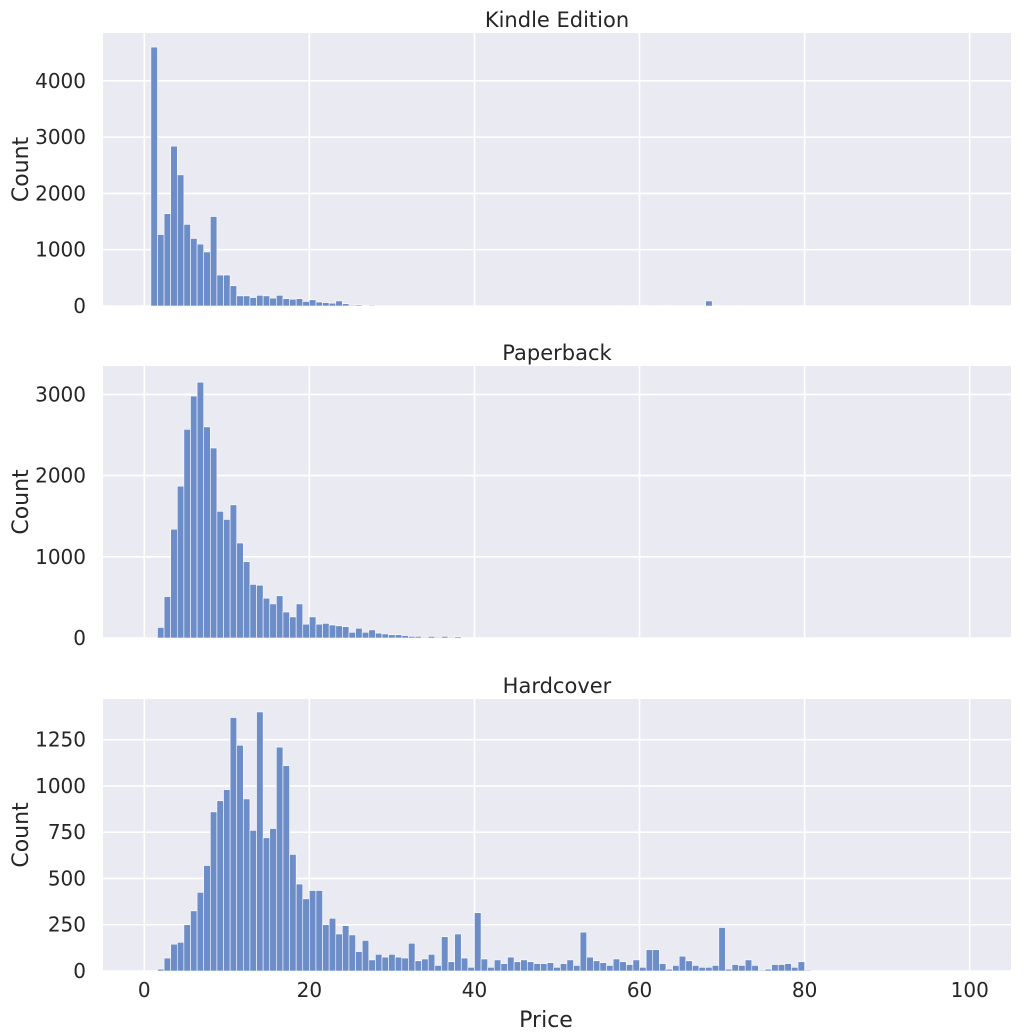  What do you see at coordinates (60, 786) in the screenshot?
I see `y-tick-label: 1000` at bounding box center [60, 786].